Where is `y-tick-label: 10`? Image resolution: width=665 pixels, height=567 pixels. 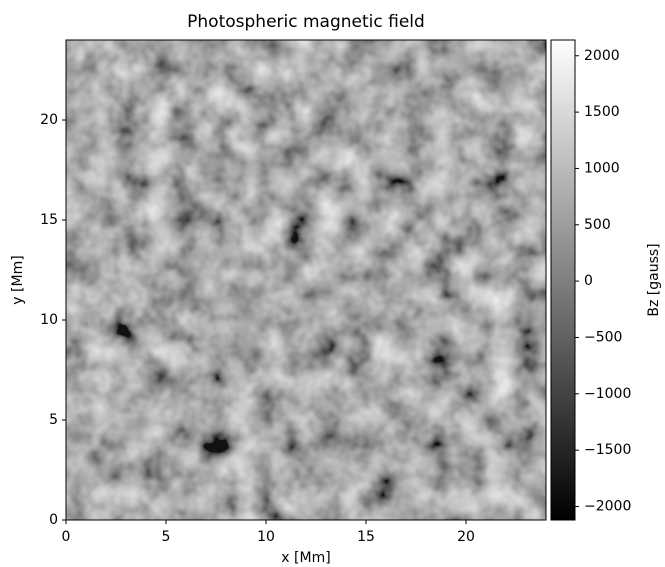 y-tick-label: 10 is located at coordinates (49, 320).